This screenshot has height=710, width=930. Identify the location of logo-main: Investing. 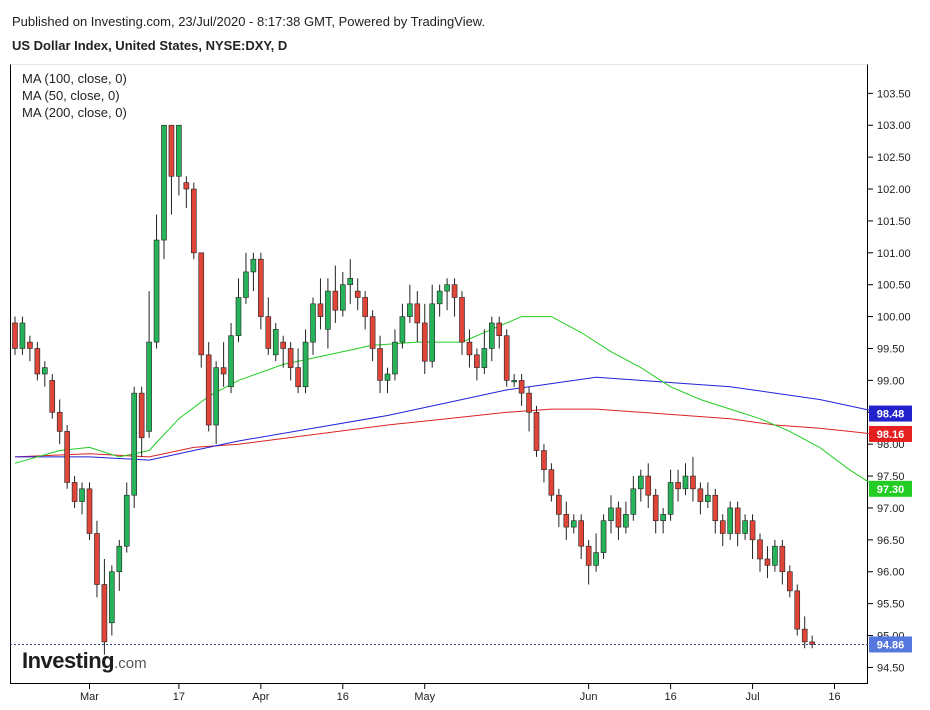
(68, 660).